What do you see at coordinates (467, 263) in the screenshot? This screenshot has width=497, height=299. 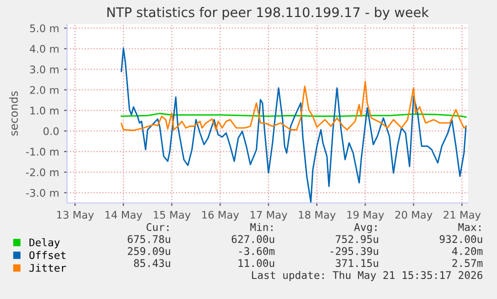 I see `text: 2.57m` at bounding box center [467, 263].